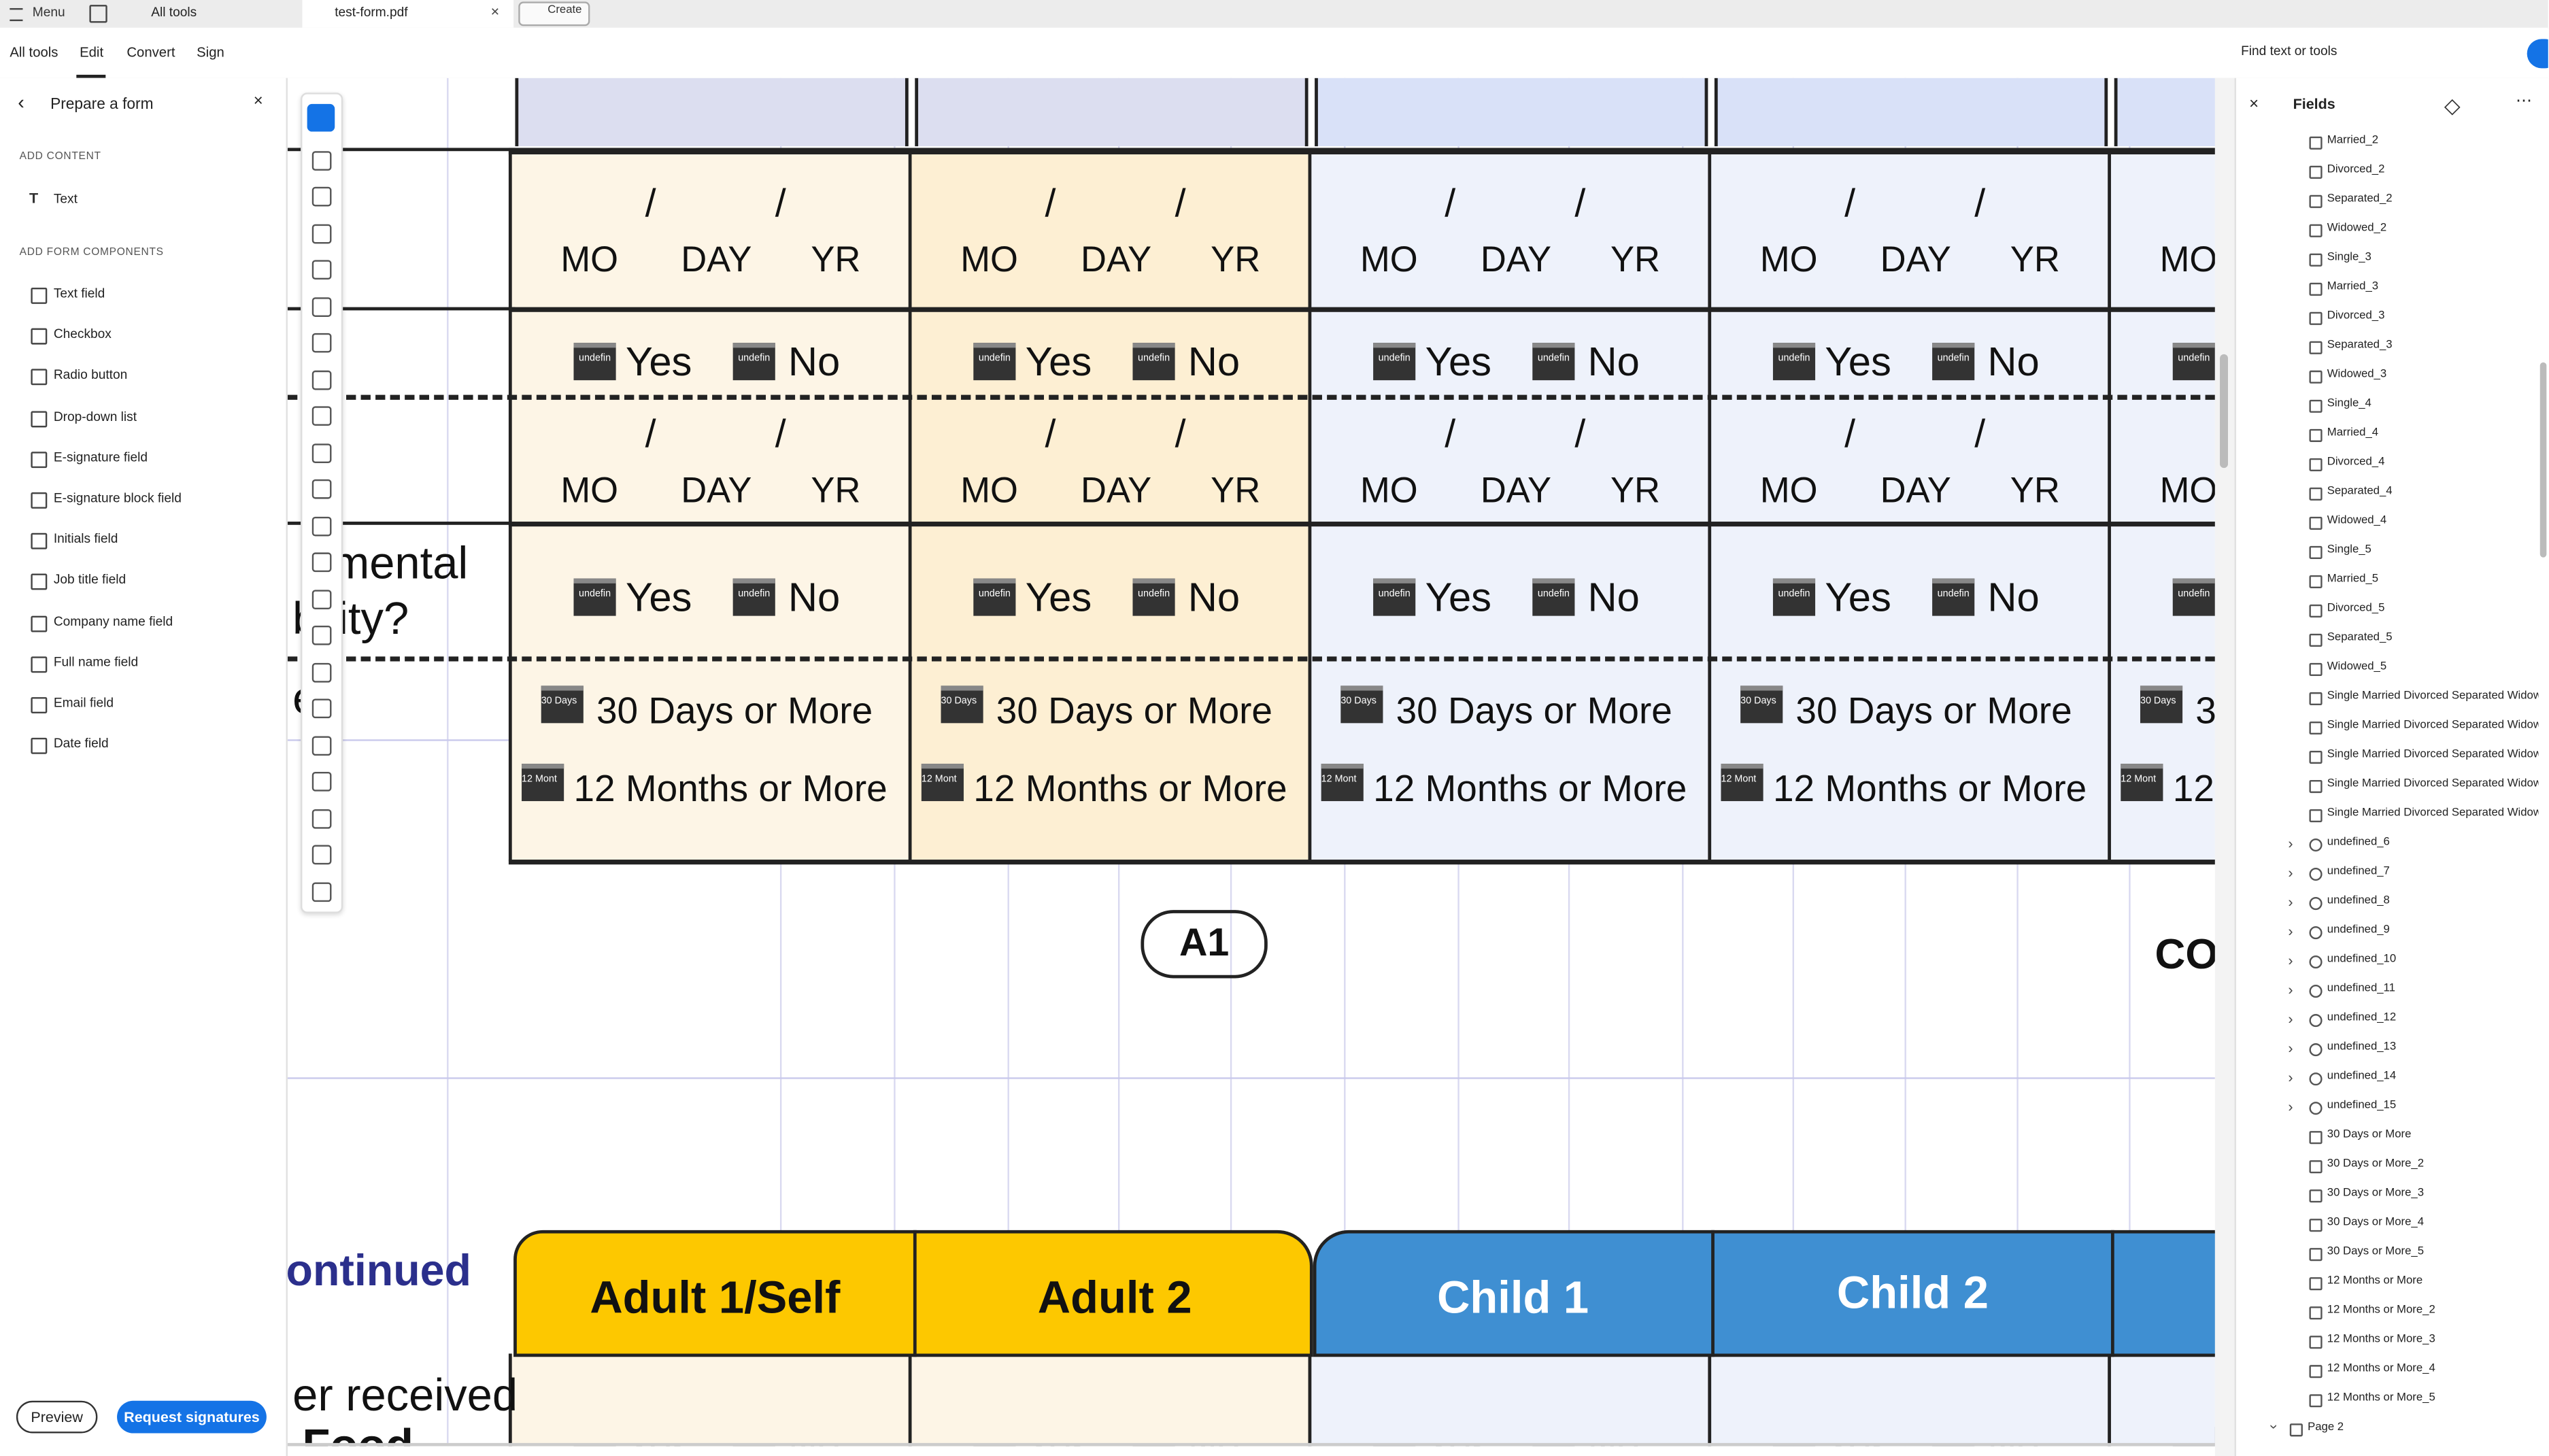 The height and width of the screenshot is (1456, 2549). I want to click on field-item: 12 Months or More_3, so click(2381, 1340).